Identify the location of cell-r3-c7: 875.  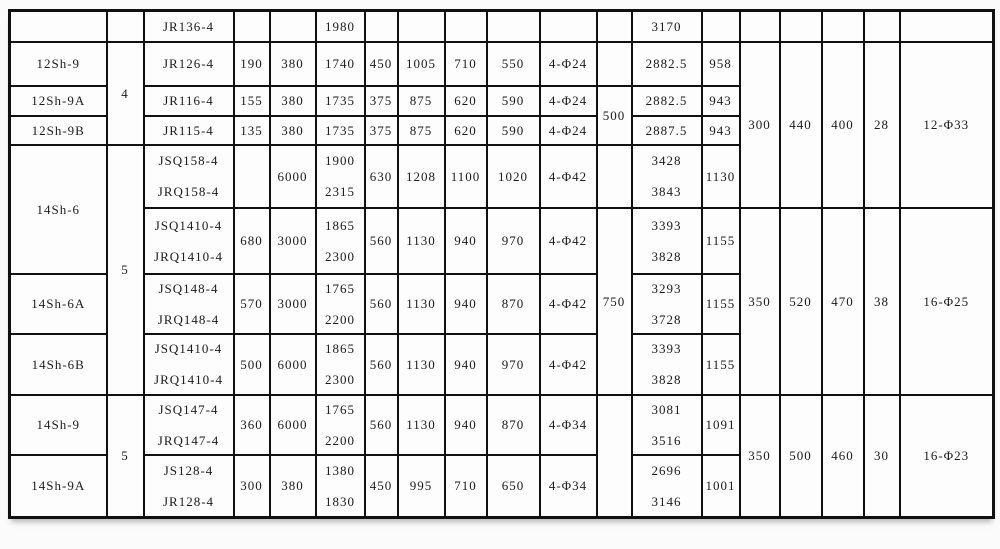
(421, 100).